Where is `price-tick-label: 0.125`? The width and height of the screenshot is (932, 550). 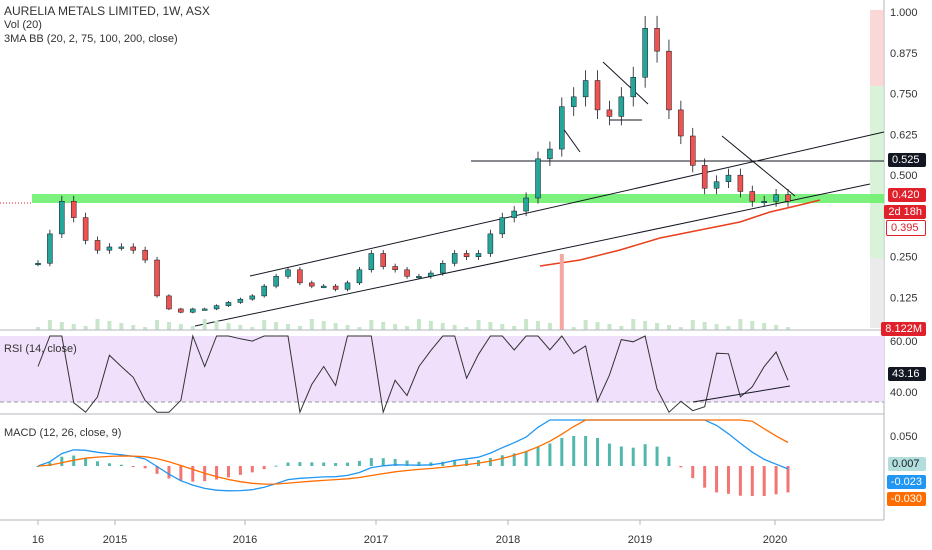 price-tick-label: 0.125 is located at coordinates (904, 299).